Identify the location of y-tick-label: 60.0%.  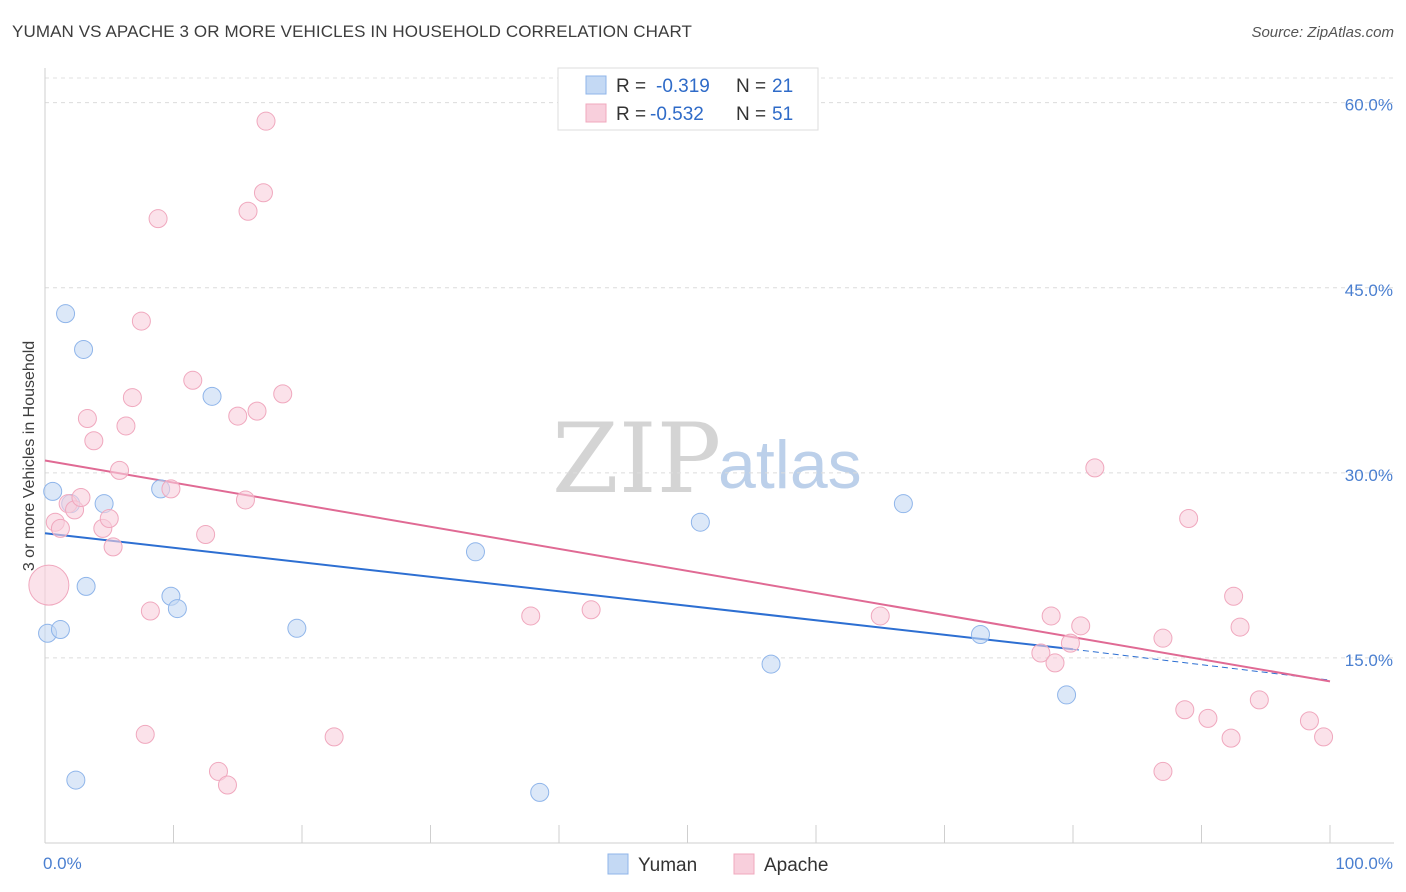
(1369, 105).